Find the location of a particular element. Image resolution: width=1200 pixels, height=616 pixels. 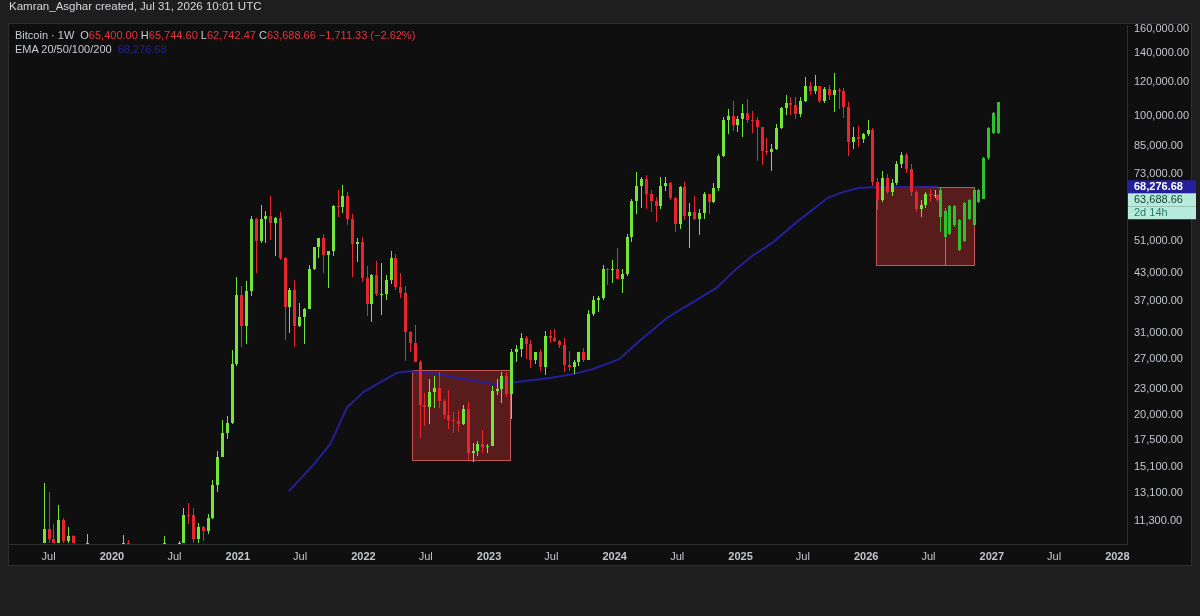

y-tick-label: 51,000.00 is located at coordinates (1158, 239).